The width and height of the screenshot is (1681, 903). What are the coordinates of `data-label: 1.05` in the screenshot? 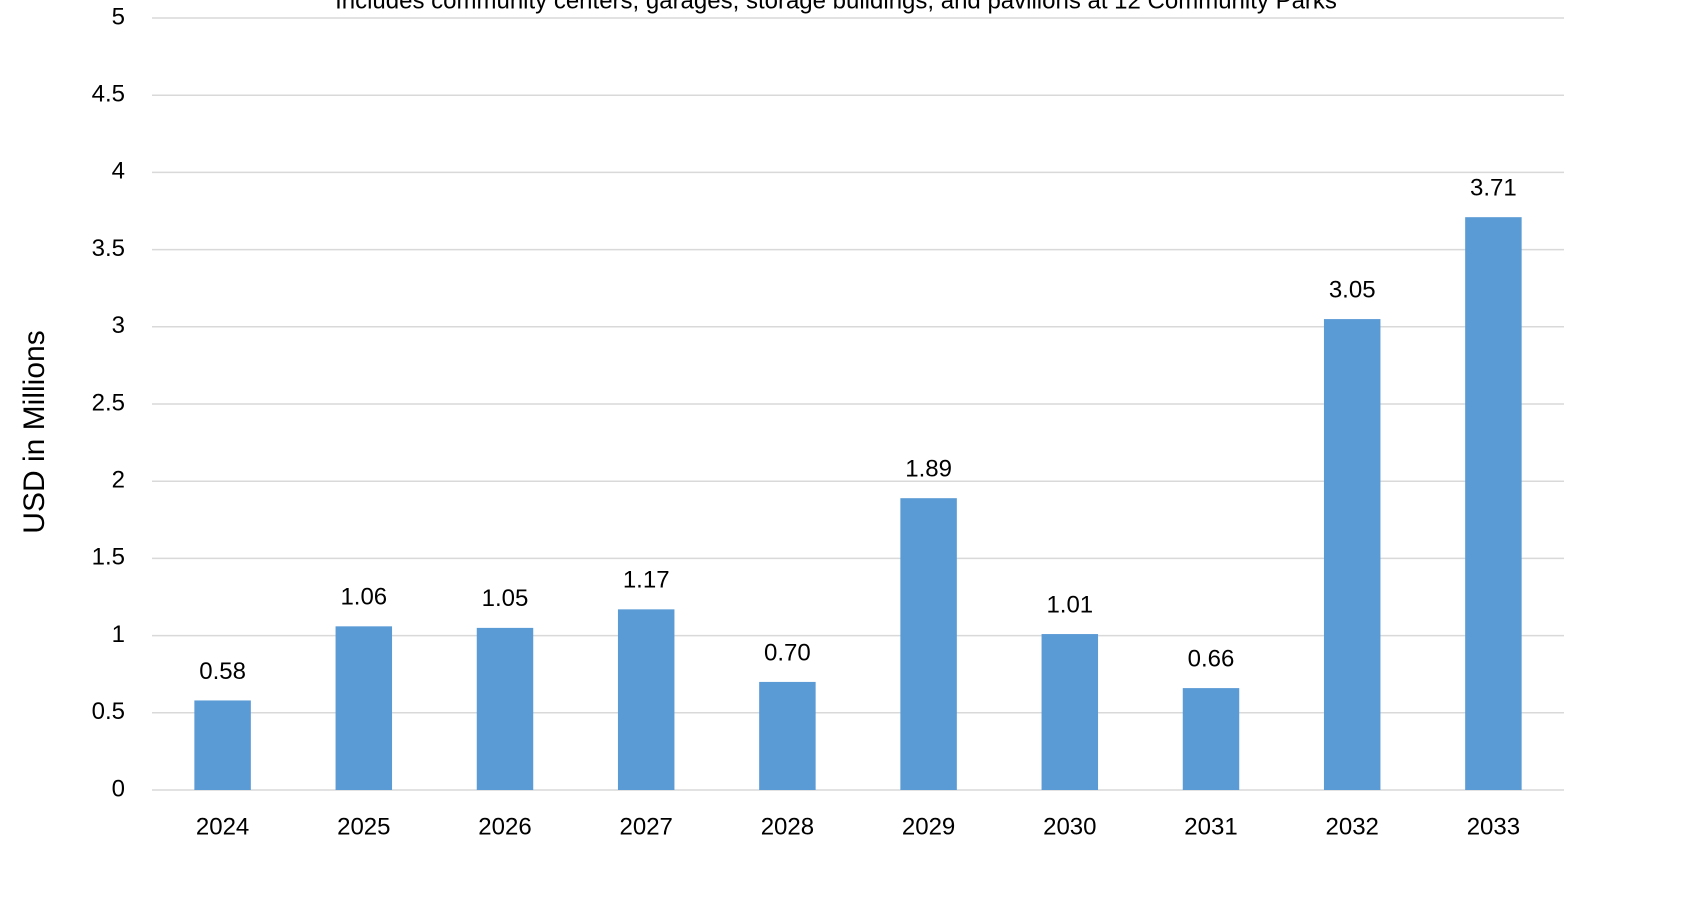 It's located at (505, 598).